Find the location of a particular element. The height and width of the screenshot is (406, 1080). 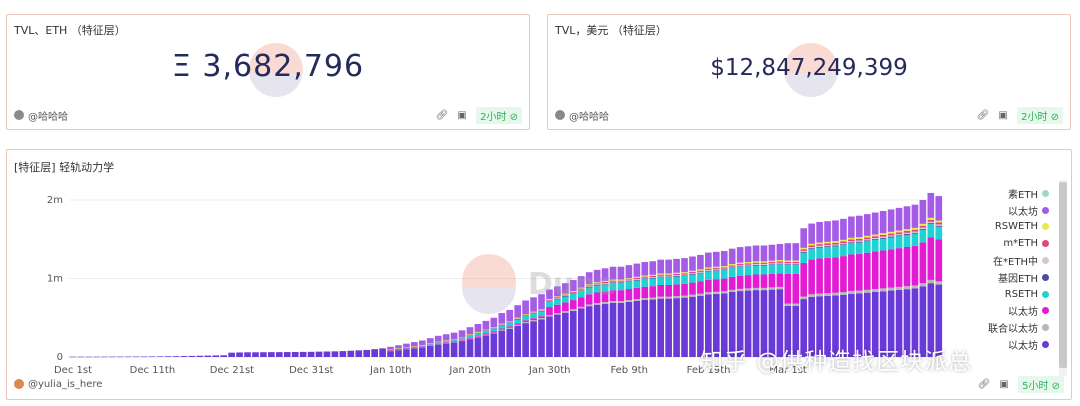

link-icon: 🔗︎ is located at coordinates (983, 115).